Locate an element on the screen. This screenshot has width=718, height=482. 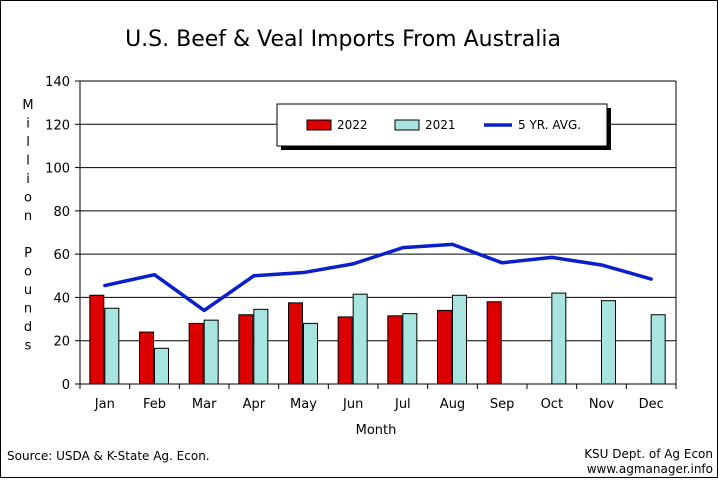
bar-2022-jan is located at coordinates (97, 339).